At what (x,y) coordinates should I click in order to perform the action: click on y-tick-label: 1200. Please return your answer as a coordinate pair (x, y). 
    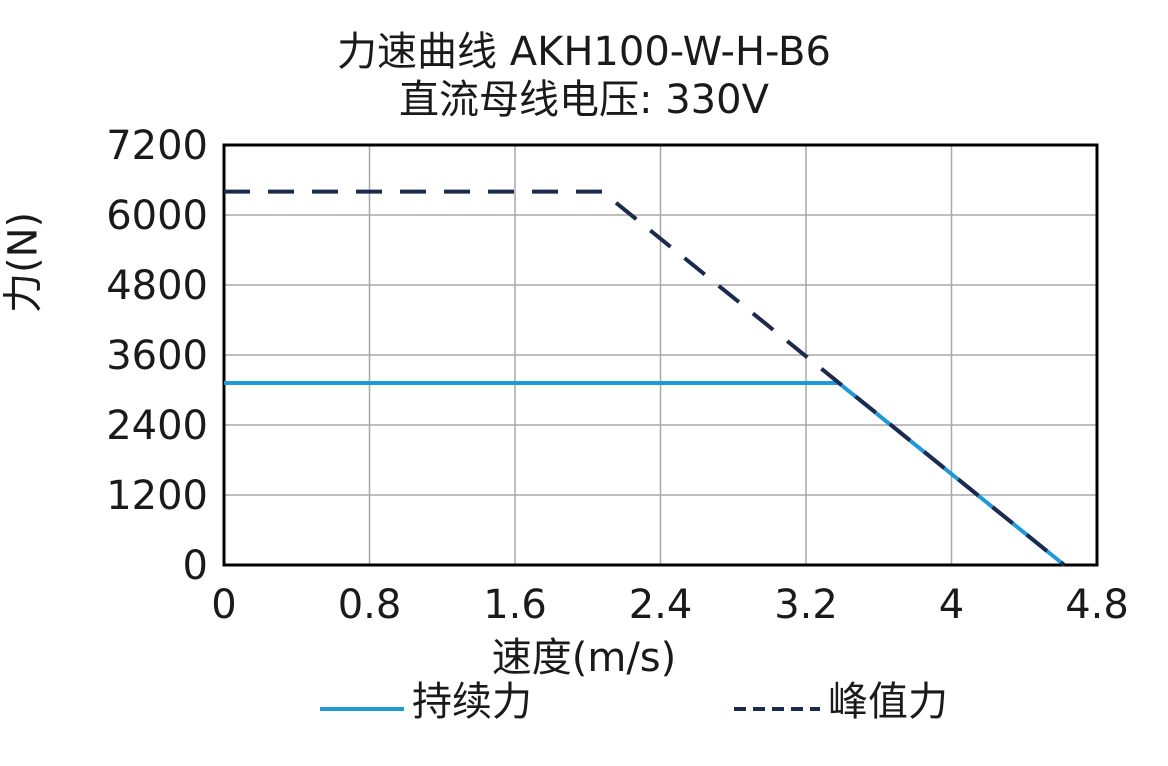
    Looking at the image, I should click on (157, 496).